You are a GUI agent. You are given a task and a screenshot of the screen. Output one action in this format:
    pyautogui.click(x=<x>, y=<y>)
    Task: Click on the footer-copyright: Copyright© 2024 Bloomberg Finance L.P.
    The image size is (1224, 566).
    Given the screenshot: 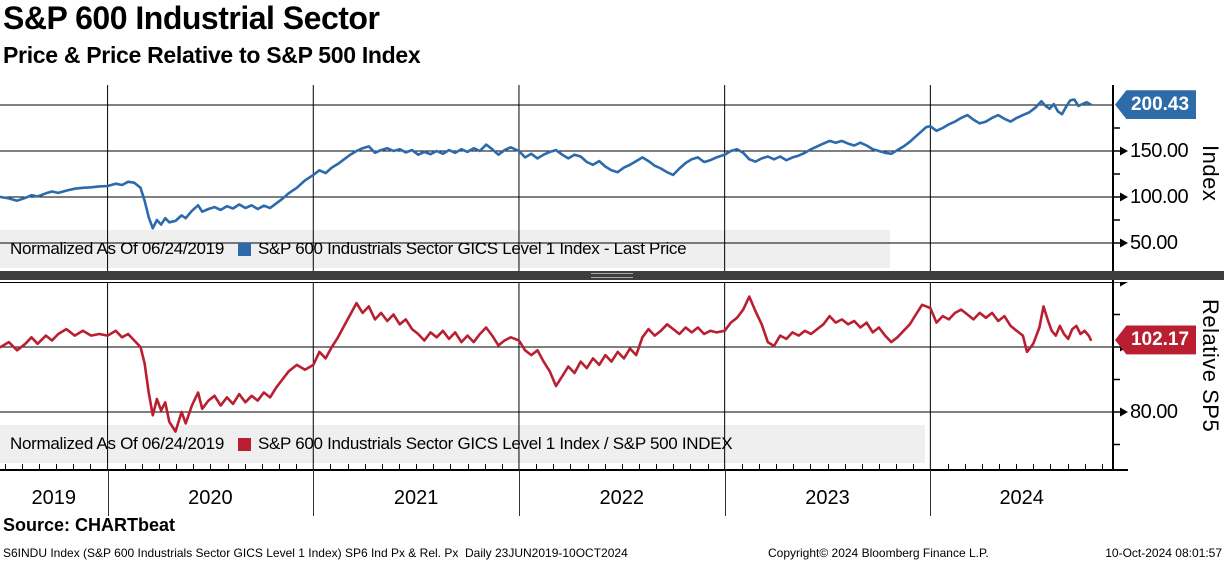 What is the action you would take?
    pyautogui.click(x=878, y=553)
    